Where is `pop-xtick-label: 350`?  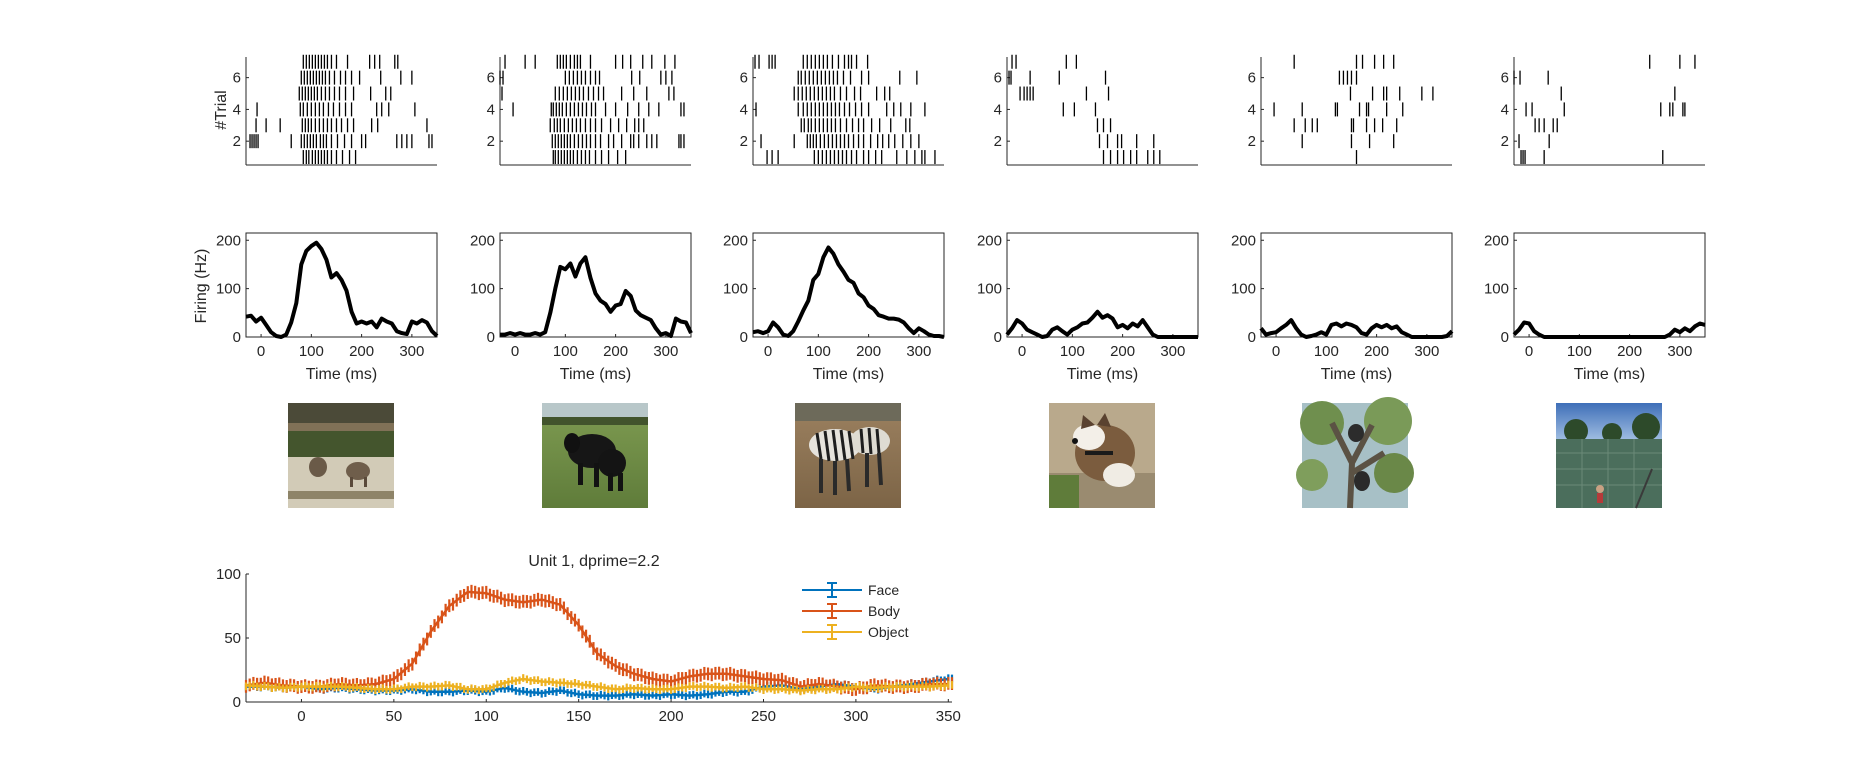
pop-xtick-label: 350 is located at coordinates (948, 716).